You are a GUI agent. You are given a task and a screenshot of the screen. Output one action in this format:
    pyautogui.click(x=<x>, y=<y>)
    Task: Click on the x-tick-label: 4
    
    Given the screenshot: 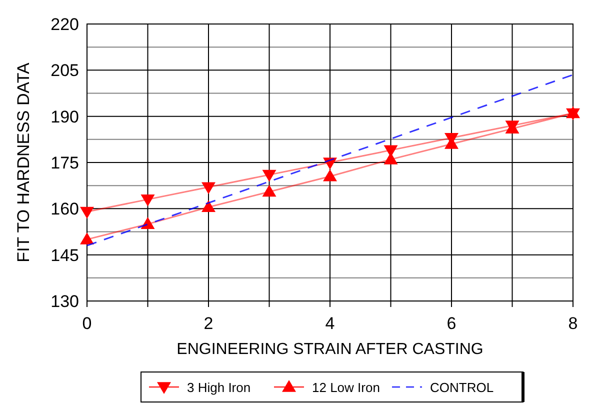 What is the action you would take?
    pyautogui.click(x=330, y=323)
    